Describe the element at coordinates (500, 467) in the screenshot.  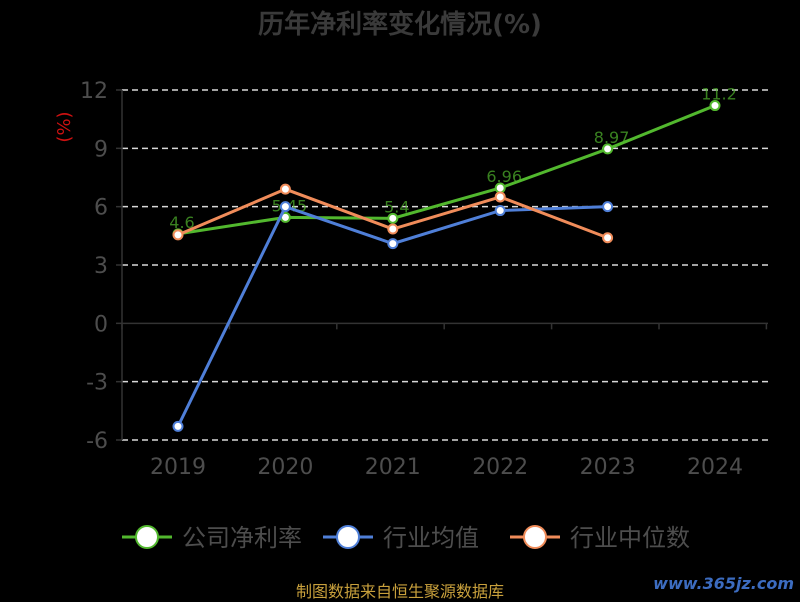
I see `x-tick-label: 2022` at that location.